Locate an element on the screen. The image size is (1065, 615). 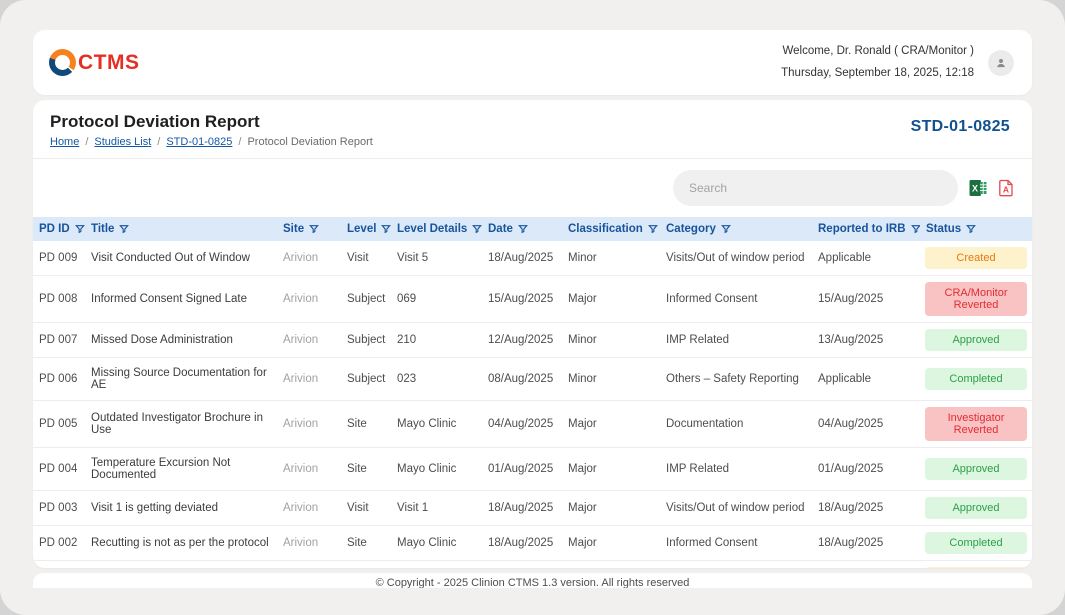
cell-title: Not Attentending to Visits on time is located at coordinates (181, 564).